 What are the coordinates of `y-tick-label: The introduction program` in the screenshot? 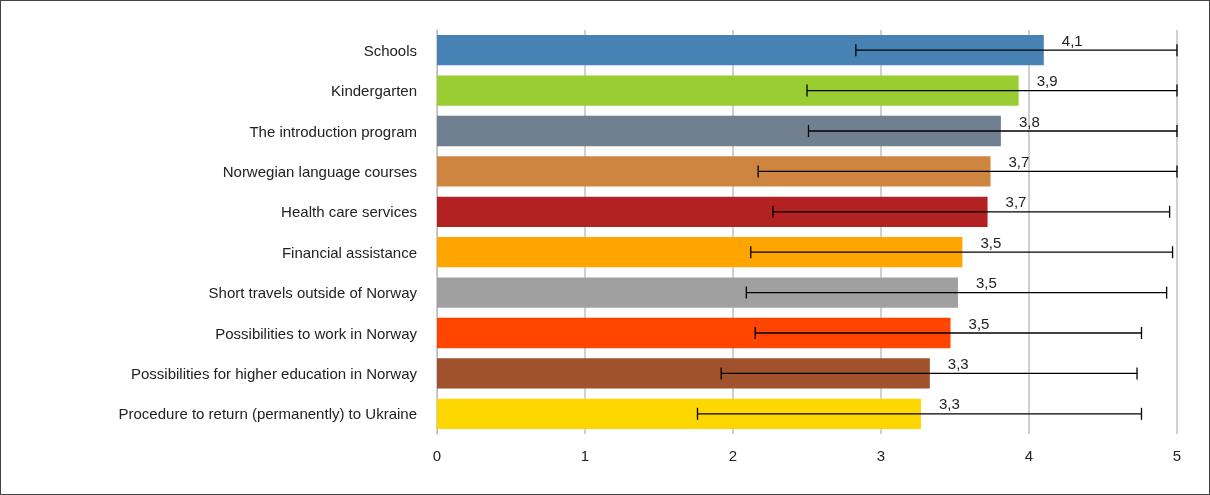 It's located at (333, 131).